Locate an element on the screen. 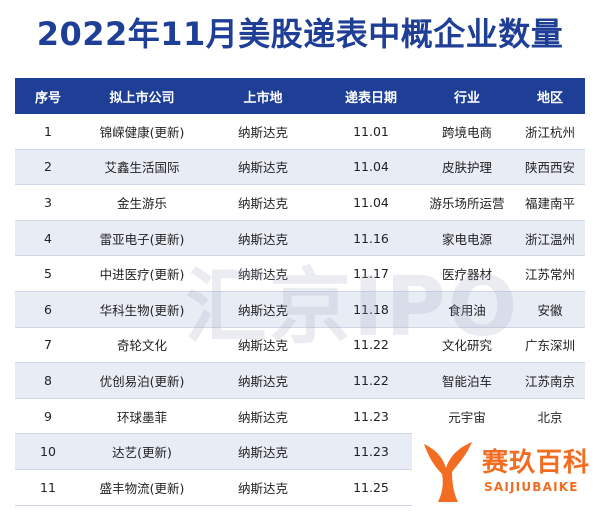 This screenshot has width=600, height=513. page-title: 2022年11月美股递表中概企业数量 is located at coordinates (300, 34).